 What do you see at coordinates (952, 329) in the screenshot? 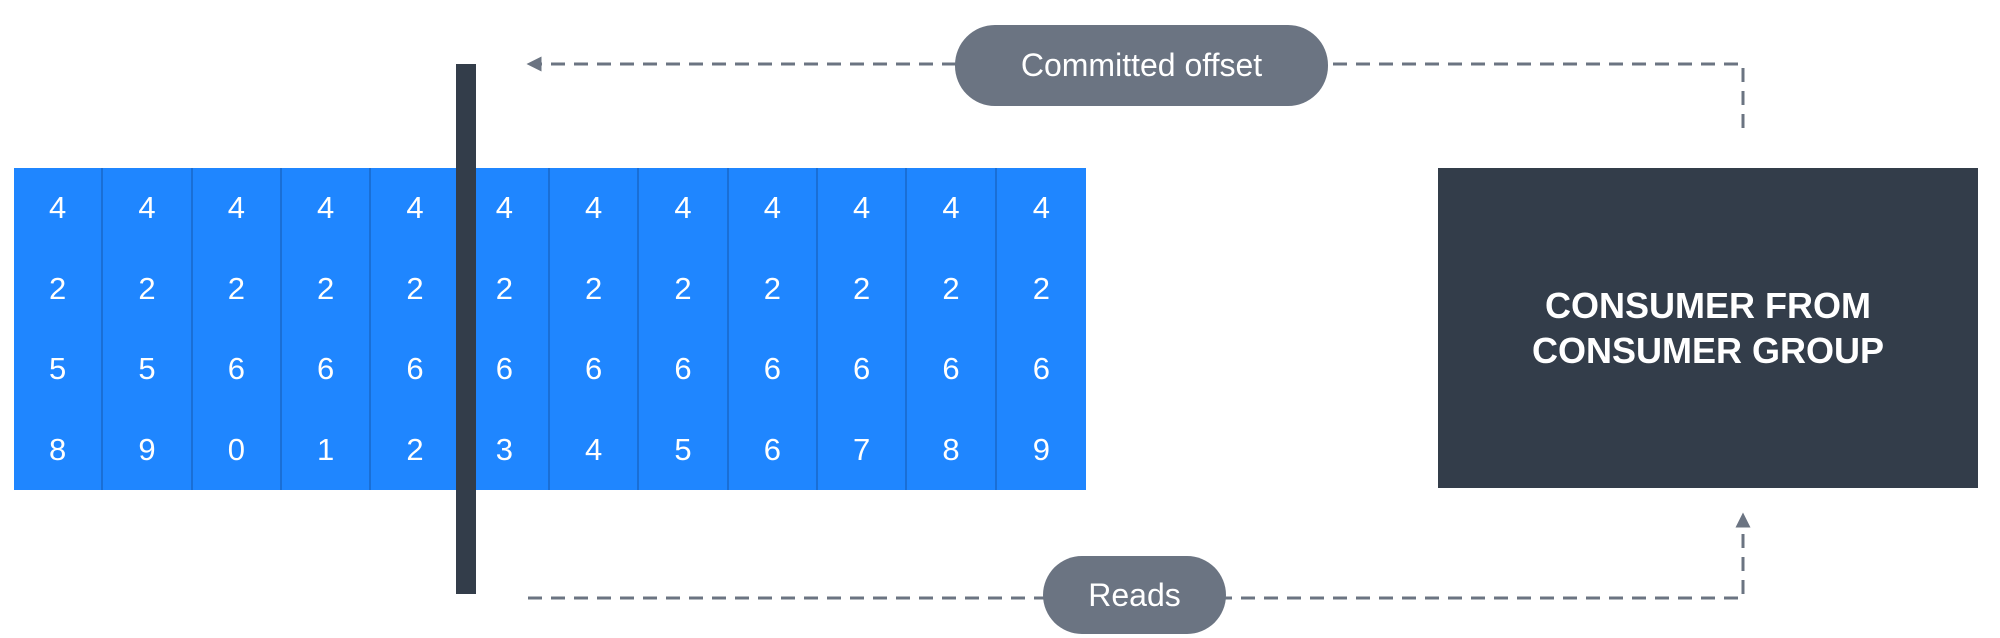
I see `log-column: 4 2 6 8` at bounding box center [952, 329].